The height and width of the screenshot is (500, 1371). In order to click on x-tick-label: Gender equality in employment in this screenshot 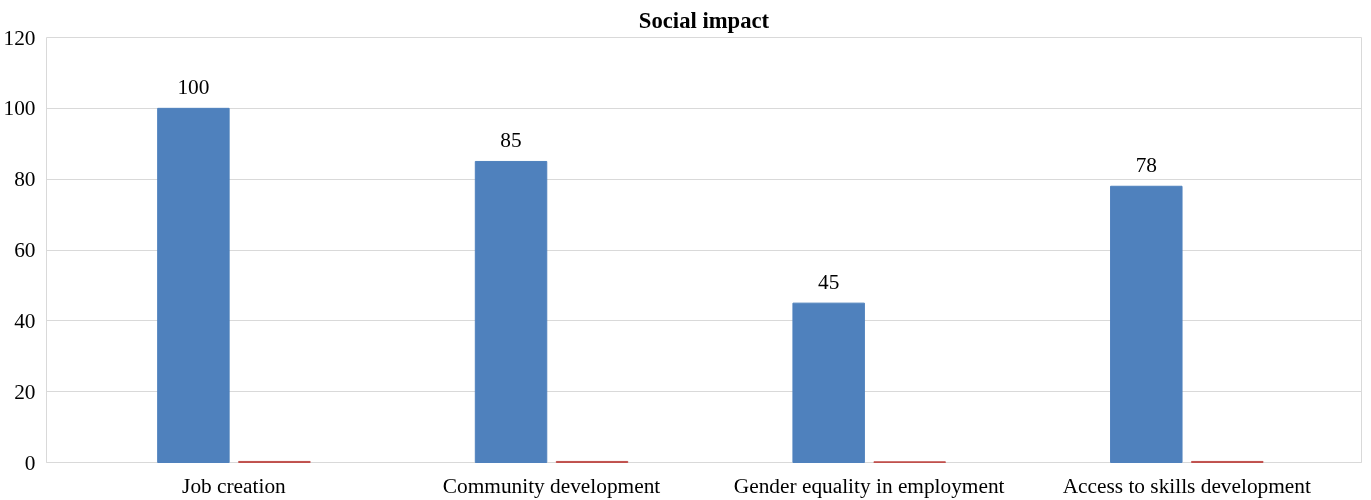, I will do `click(869, 485)`.